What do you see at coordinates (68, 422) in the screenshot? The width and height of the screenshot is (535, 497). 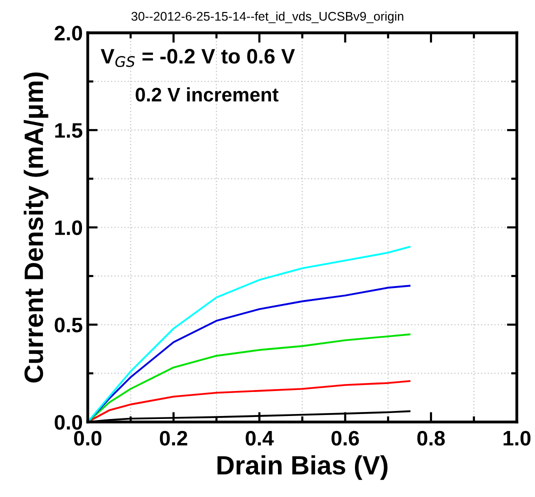 I see `y-tick-label: 0.0` at bounding box center [68, 422].